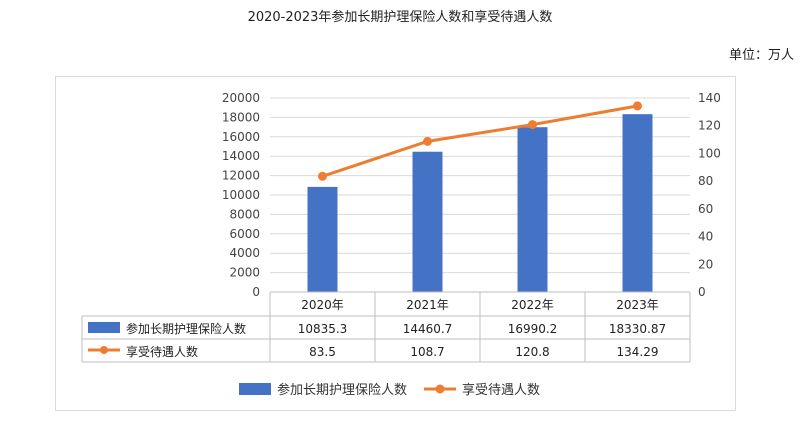  Describe the element at coordinates (702, 292) in the screenshot. I see `y-right-tick-label: 0` at that location.